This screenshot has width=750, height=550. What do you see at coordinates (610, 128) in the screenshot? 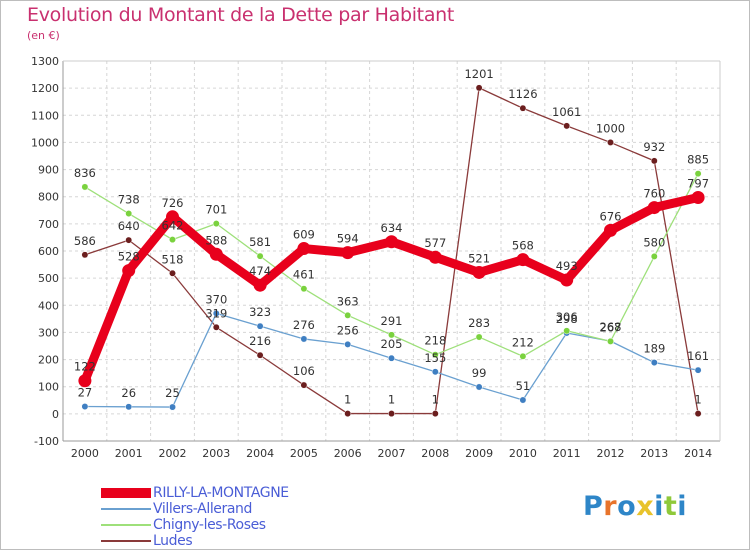
I see `data-label: 1000` at bounding box center [610, 128].